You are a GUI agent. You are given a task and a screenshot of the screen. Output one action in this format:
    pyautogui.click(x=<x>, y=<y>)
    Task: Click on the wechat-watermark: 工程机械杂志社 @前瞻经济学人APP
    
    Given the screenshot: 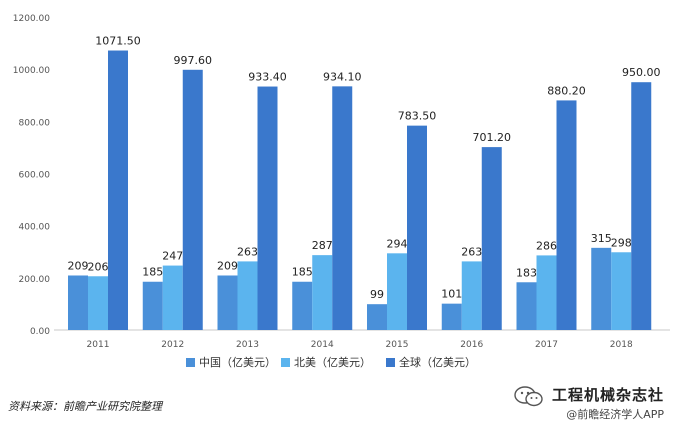 What is the action you would take?
    pyautogui.click(x=589, y=403)
    